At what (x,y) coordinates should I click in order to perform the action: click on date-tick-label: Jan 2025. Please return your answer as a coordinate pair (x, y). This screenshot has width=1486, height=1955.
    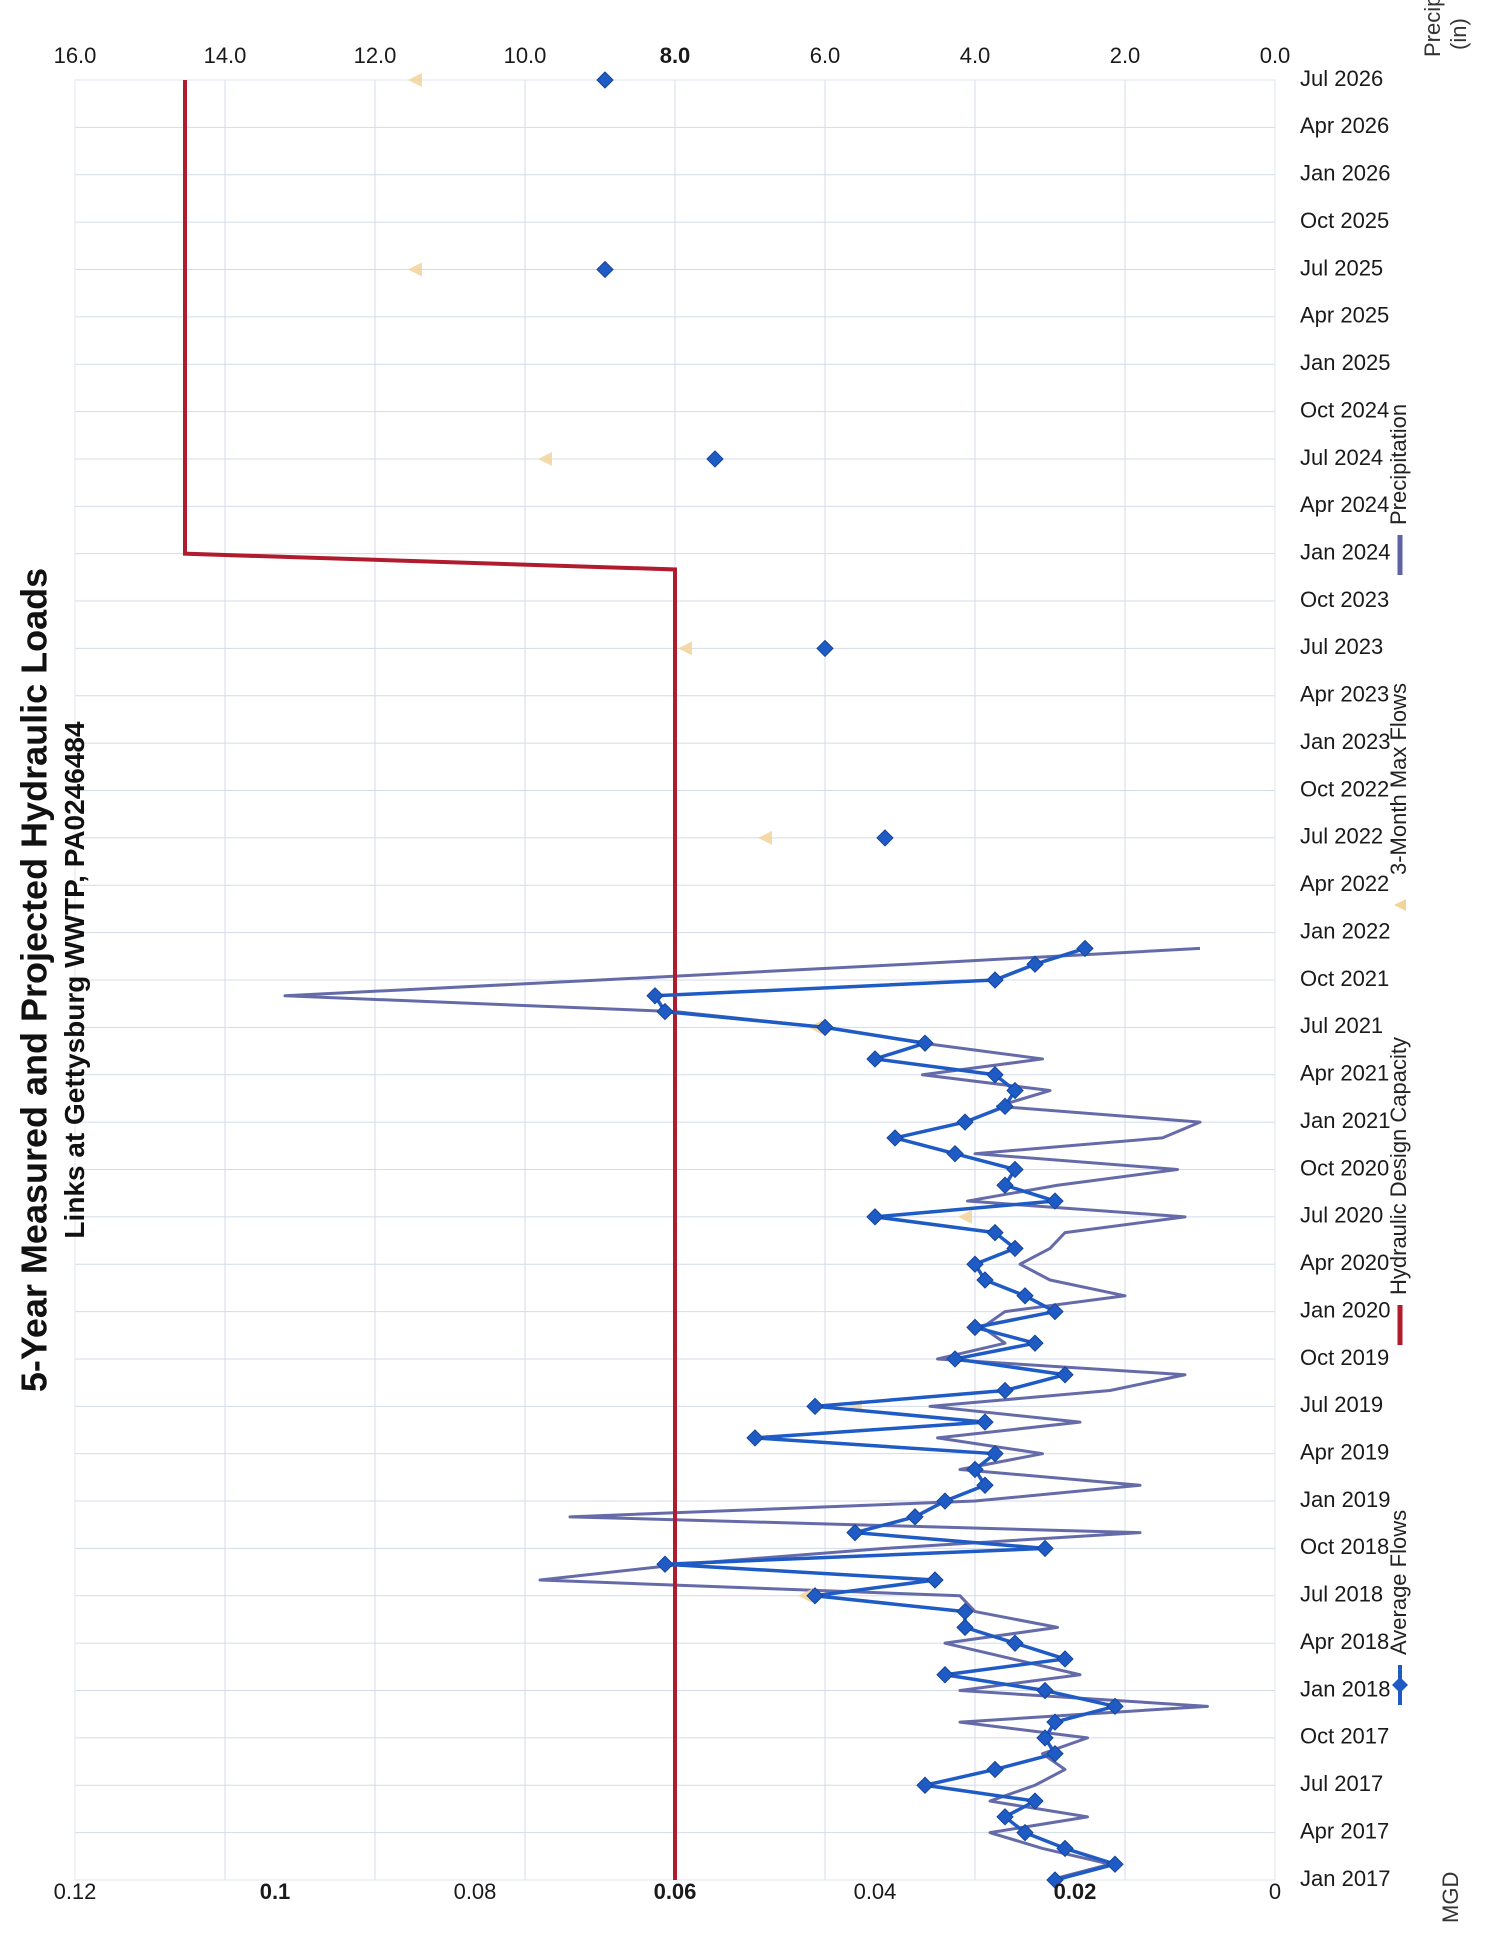
    Looking at the image, I should click on (1345, 362).